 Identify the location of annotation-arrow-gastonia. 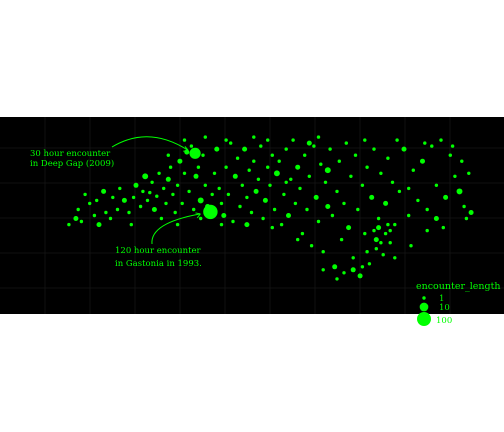
(176, 229).